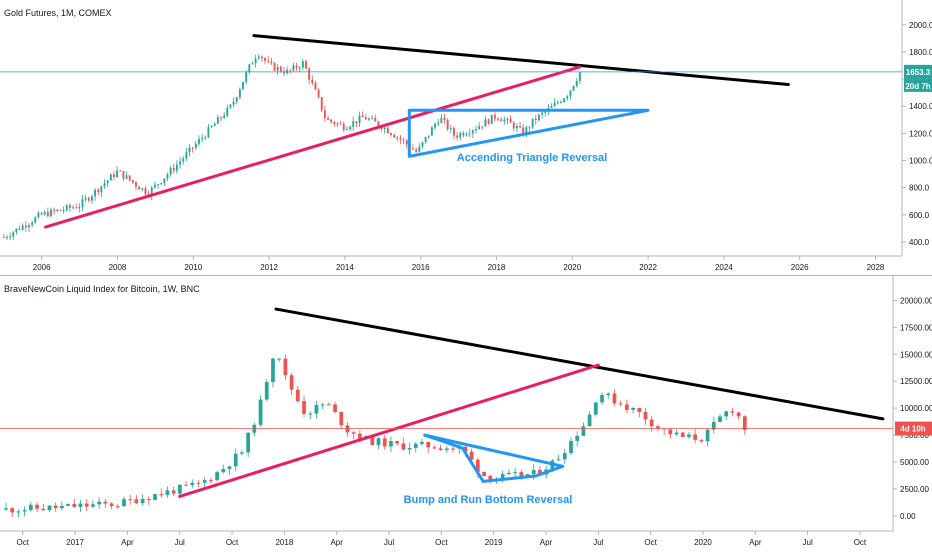 This screenshot has height=555, width=932. What do you see at coordinates (914, 489) in the screenshot?
I see `y-tick-label: 2500.00` at bounding box center [914, 489].